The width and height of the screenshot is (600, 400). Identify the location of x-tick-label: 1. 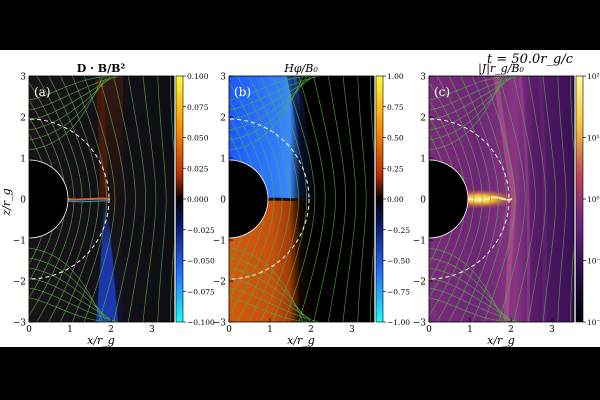
(270, 330).